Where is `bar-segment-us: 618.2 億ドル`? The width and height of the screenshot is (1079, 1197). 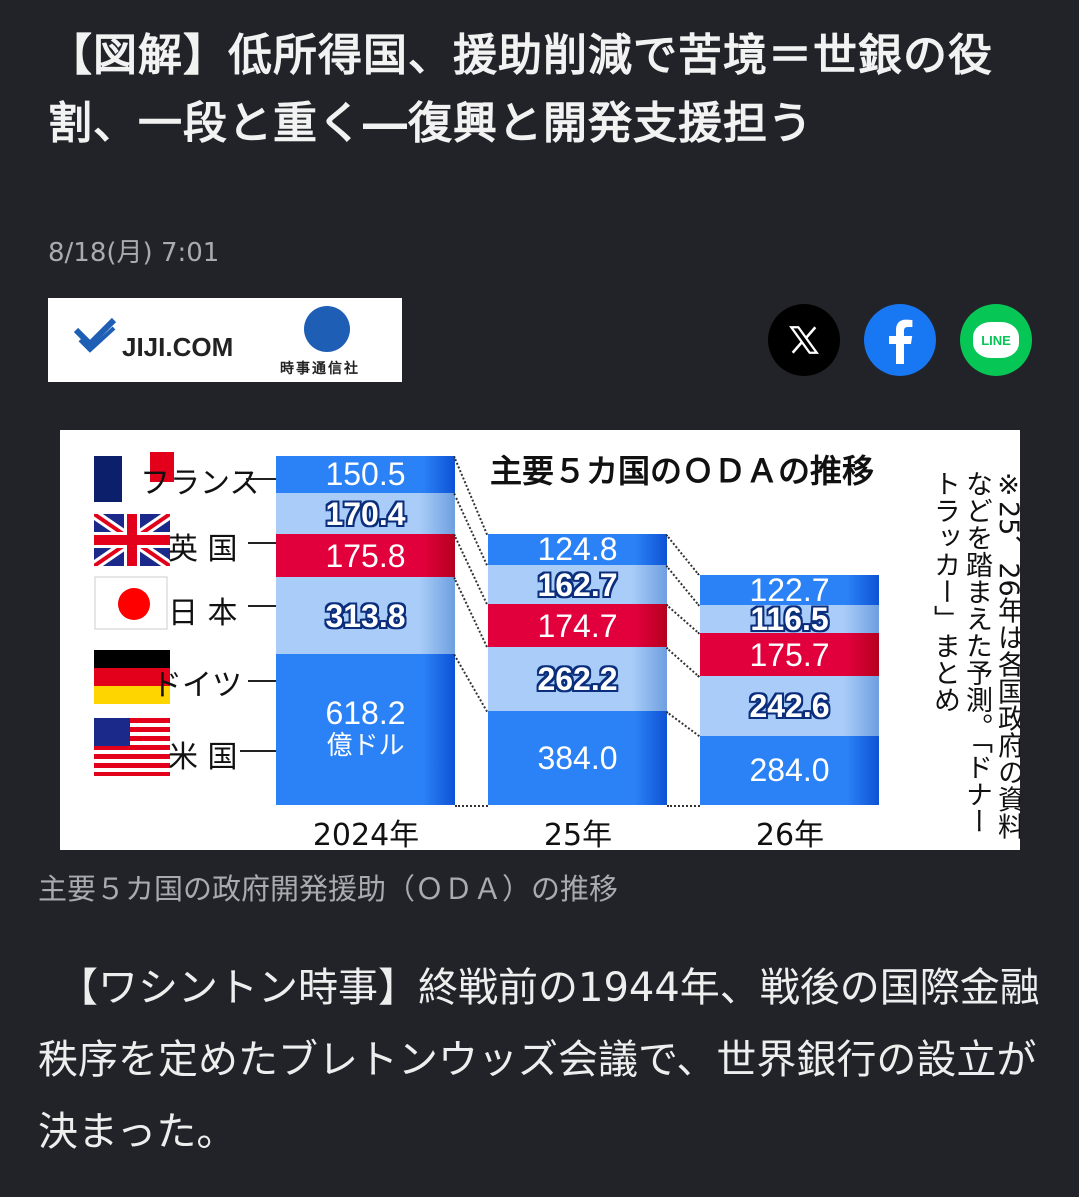
bar-segment-us: 618.2 億ドル is located at coordinates (365, 729).